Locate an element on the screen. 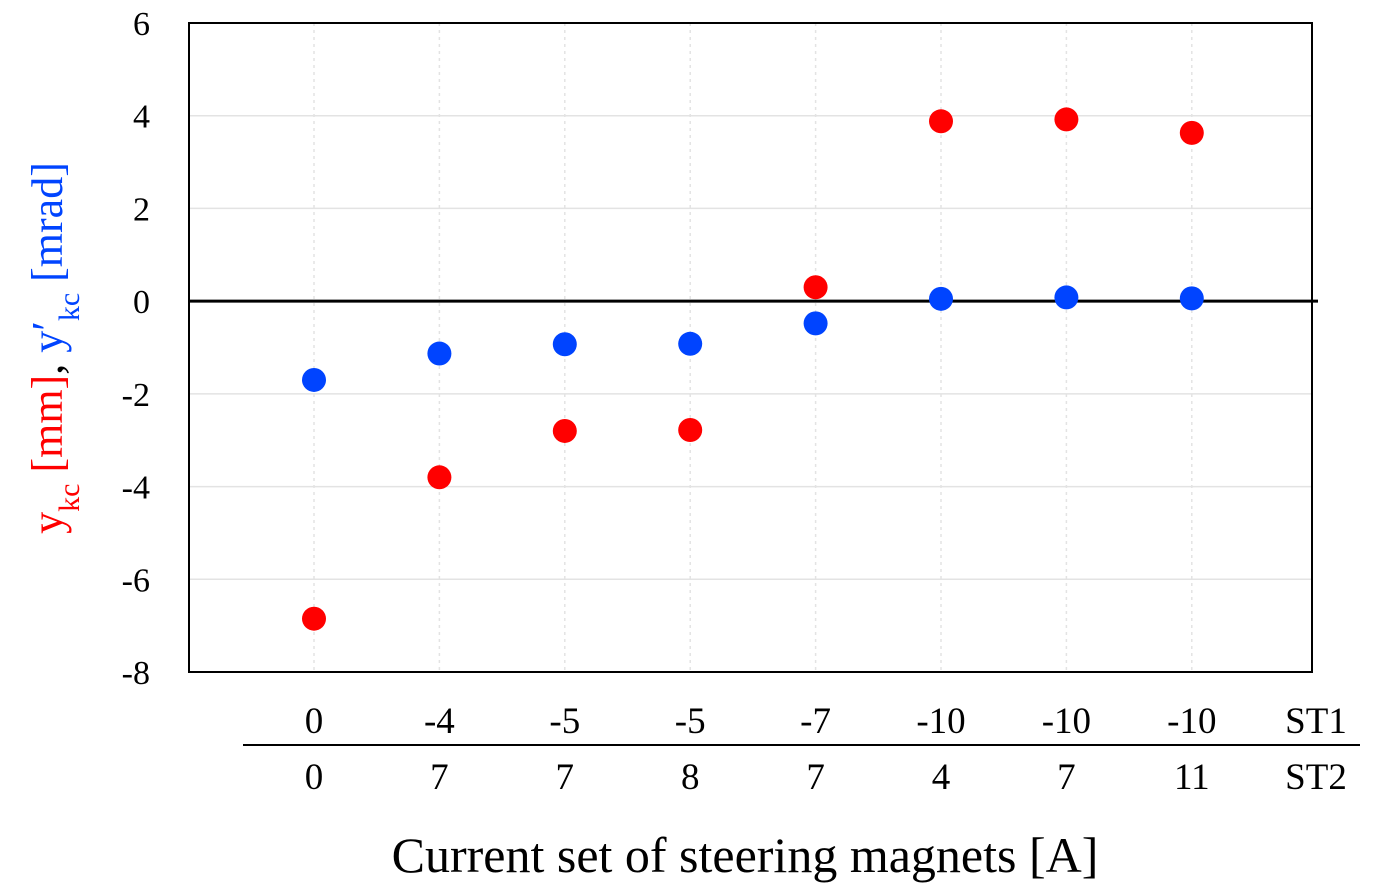 The width and height of the screenshot is (1374, 894). y-label-yp-sub: kc is located at coordinates (69, 307).